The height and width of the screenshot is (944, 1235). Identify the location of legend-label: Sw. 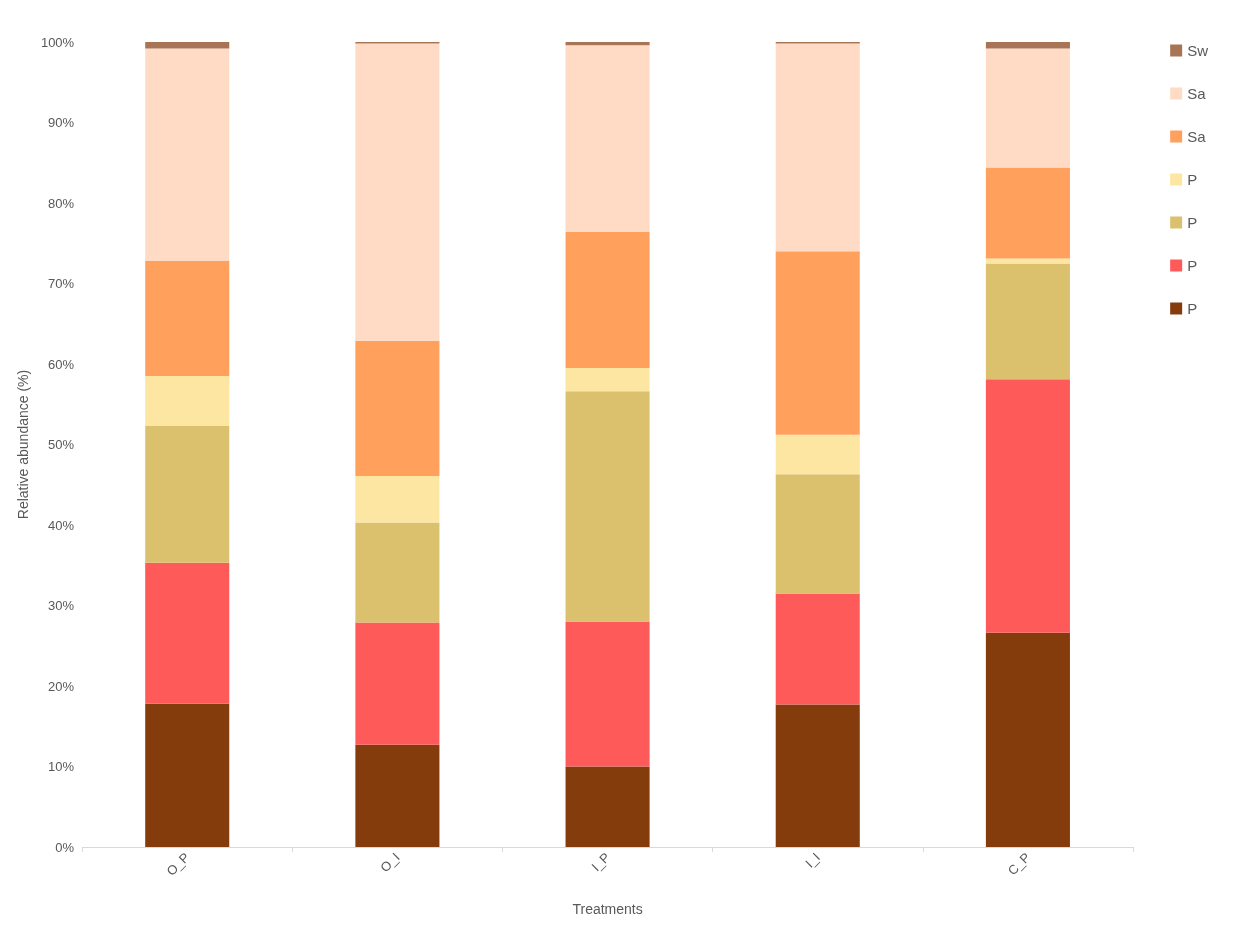
(1198, 50).